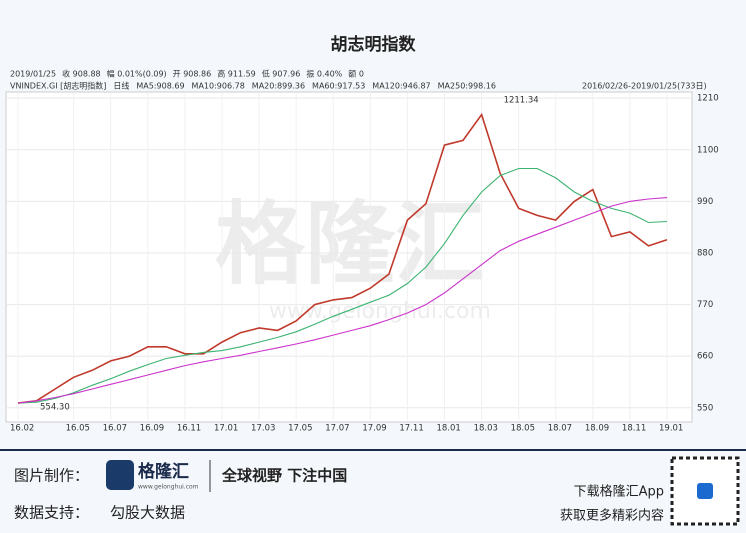 Image resolution: width=746 pixels, height=533 pixels. What do you see at coordinates (236, 74) in the screenshot?
I see `info-item: 高 911.59` at bounding box center [236, 74].